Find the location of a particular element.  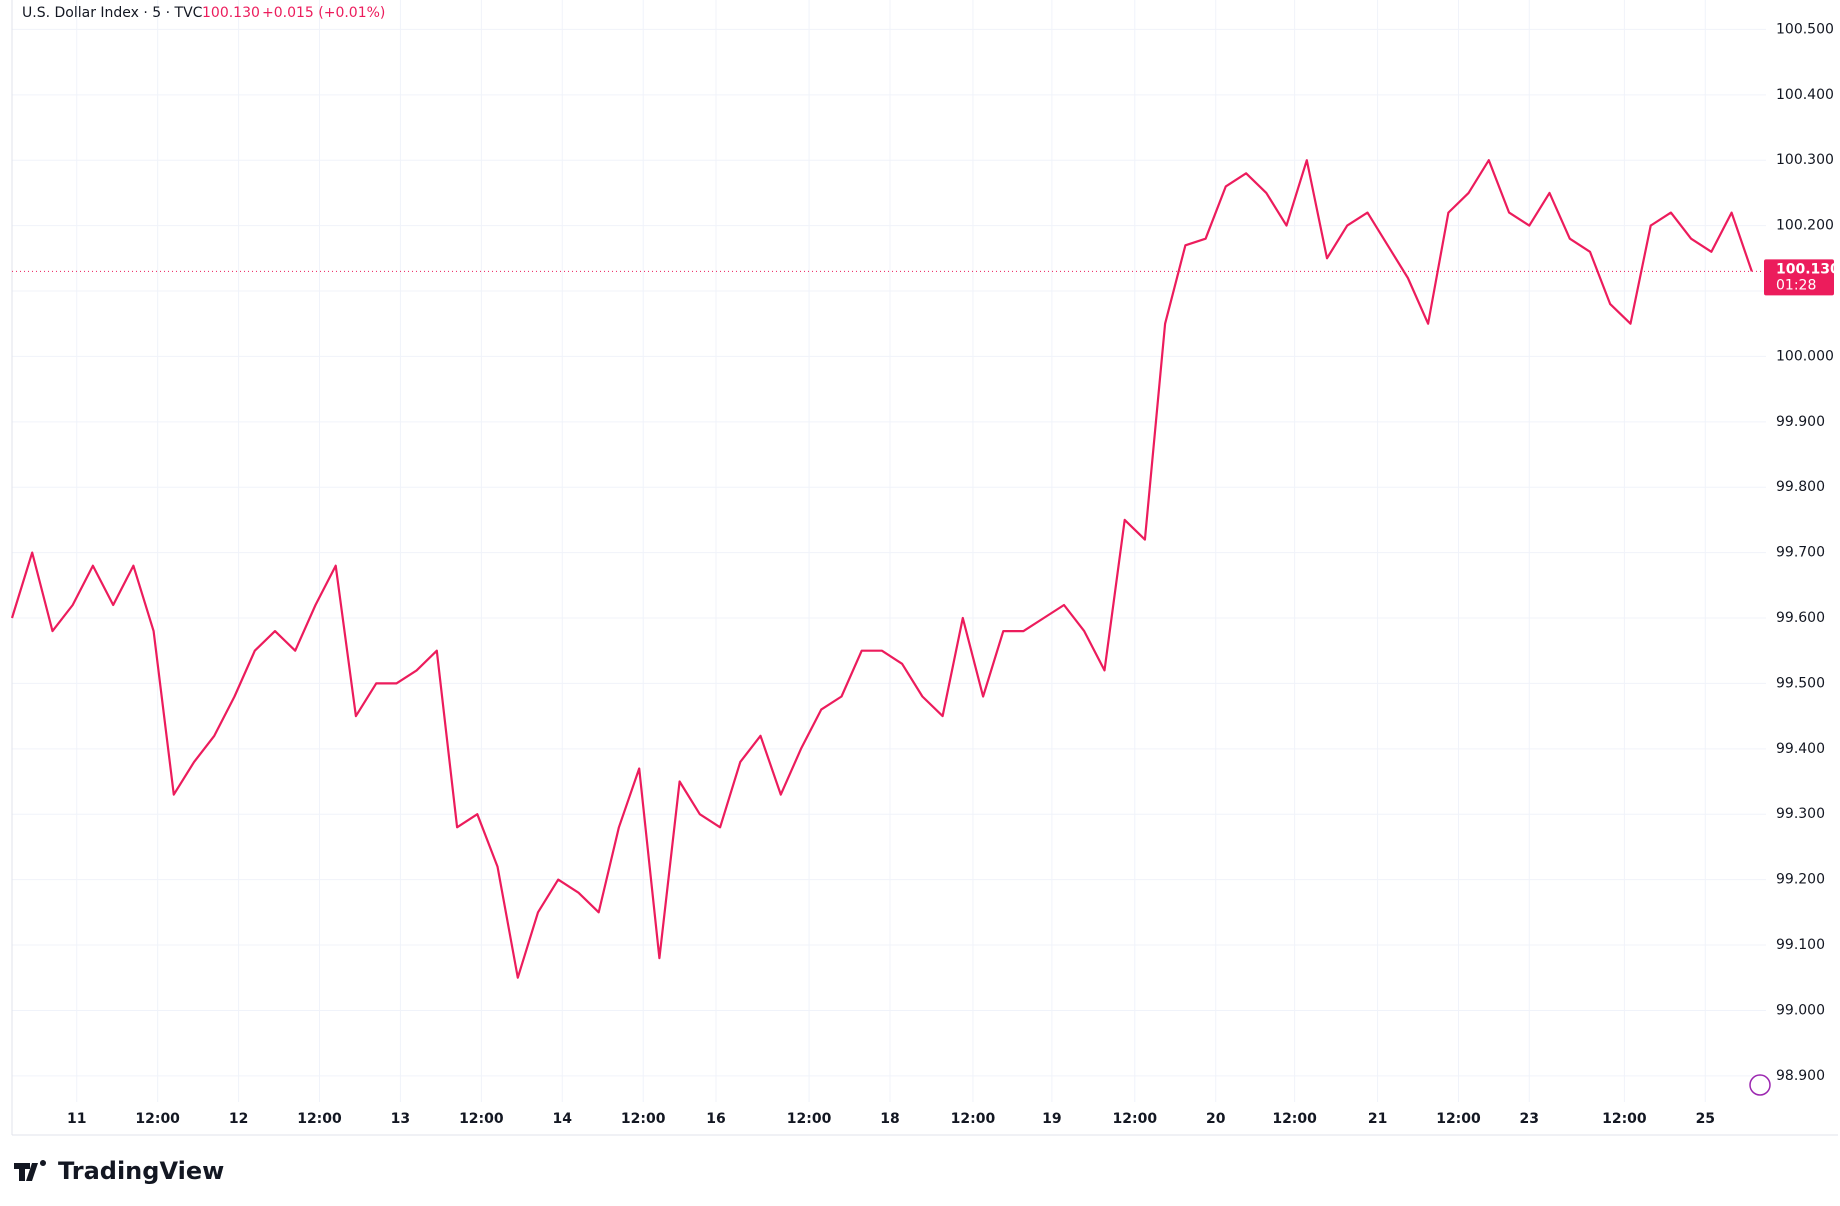

x-tick-label: 11 is located at coordinates (76, 1119).